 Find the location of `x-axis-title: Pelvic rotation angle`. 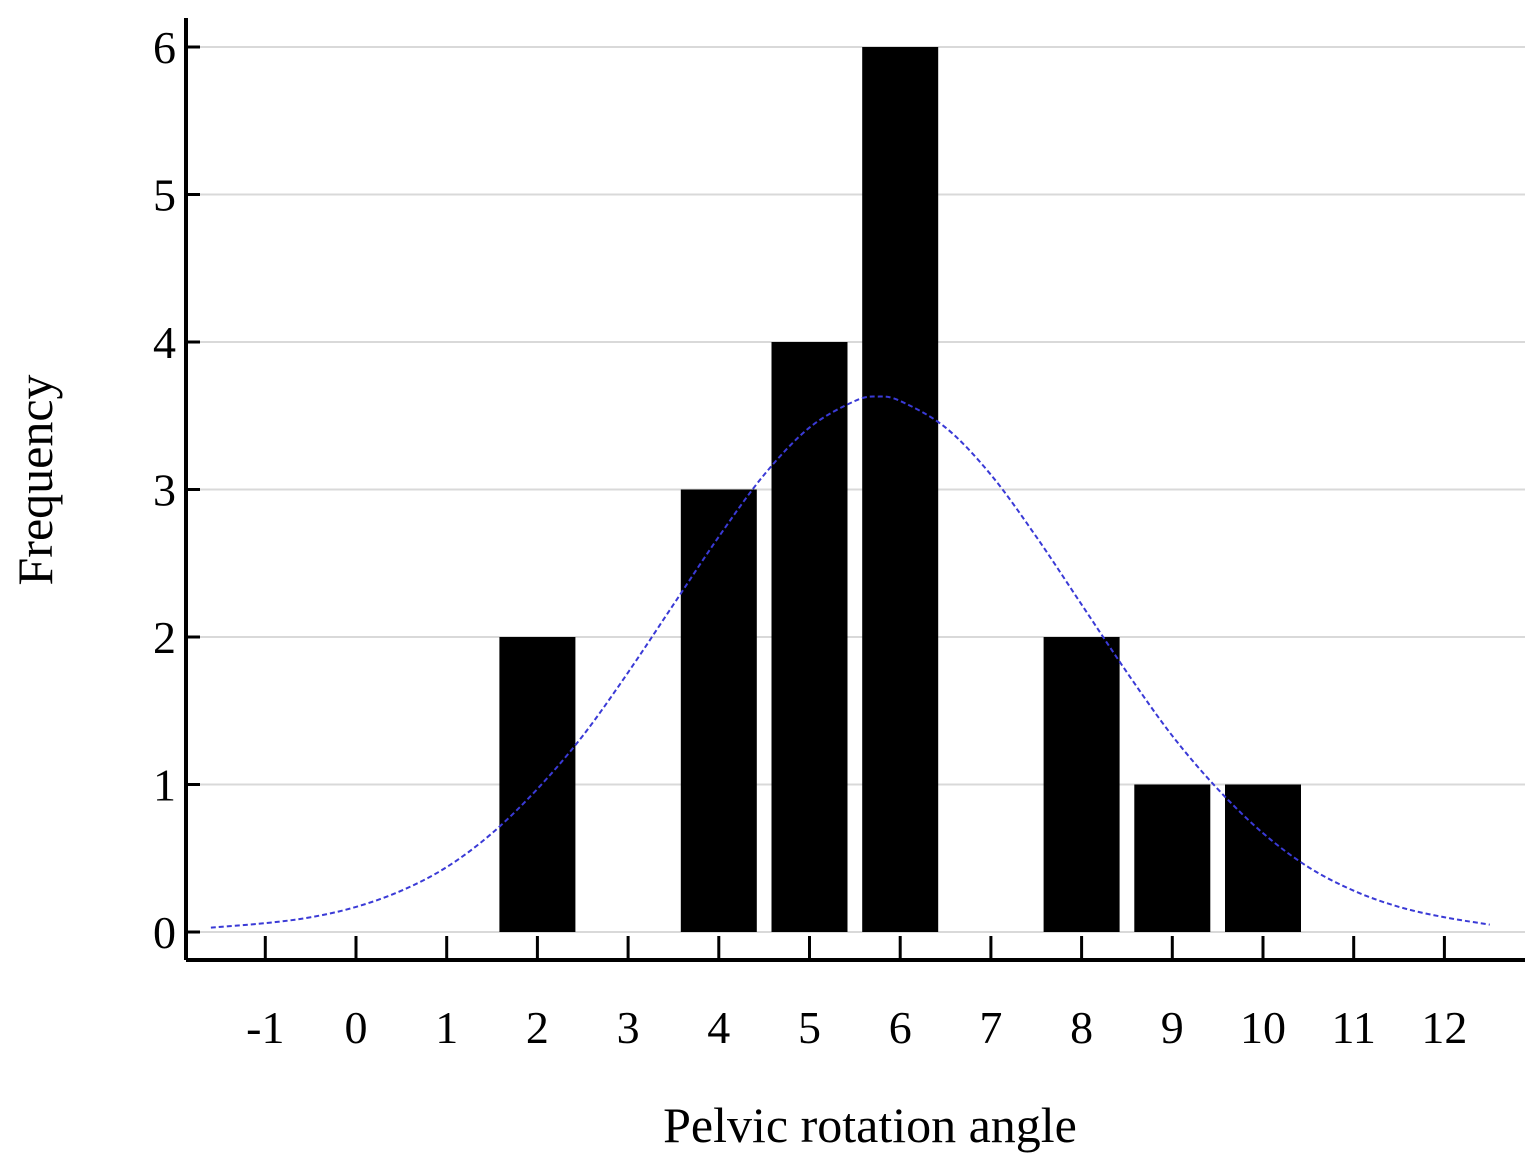

x-axis-title: Pelvic rotation angle is located at coordinates (870, 1125).